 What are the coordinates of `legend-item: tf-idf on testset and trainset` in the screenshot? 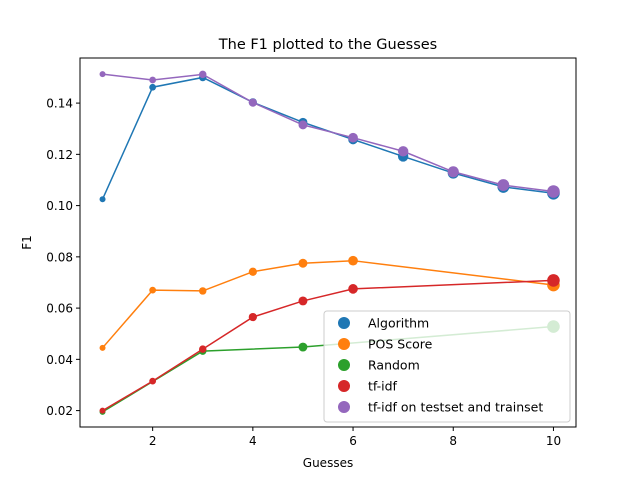 It's located at (440, 407).